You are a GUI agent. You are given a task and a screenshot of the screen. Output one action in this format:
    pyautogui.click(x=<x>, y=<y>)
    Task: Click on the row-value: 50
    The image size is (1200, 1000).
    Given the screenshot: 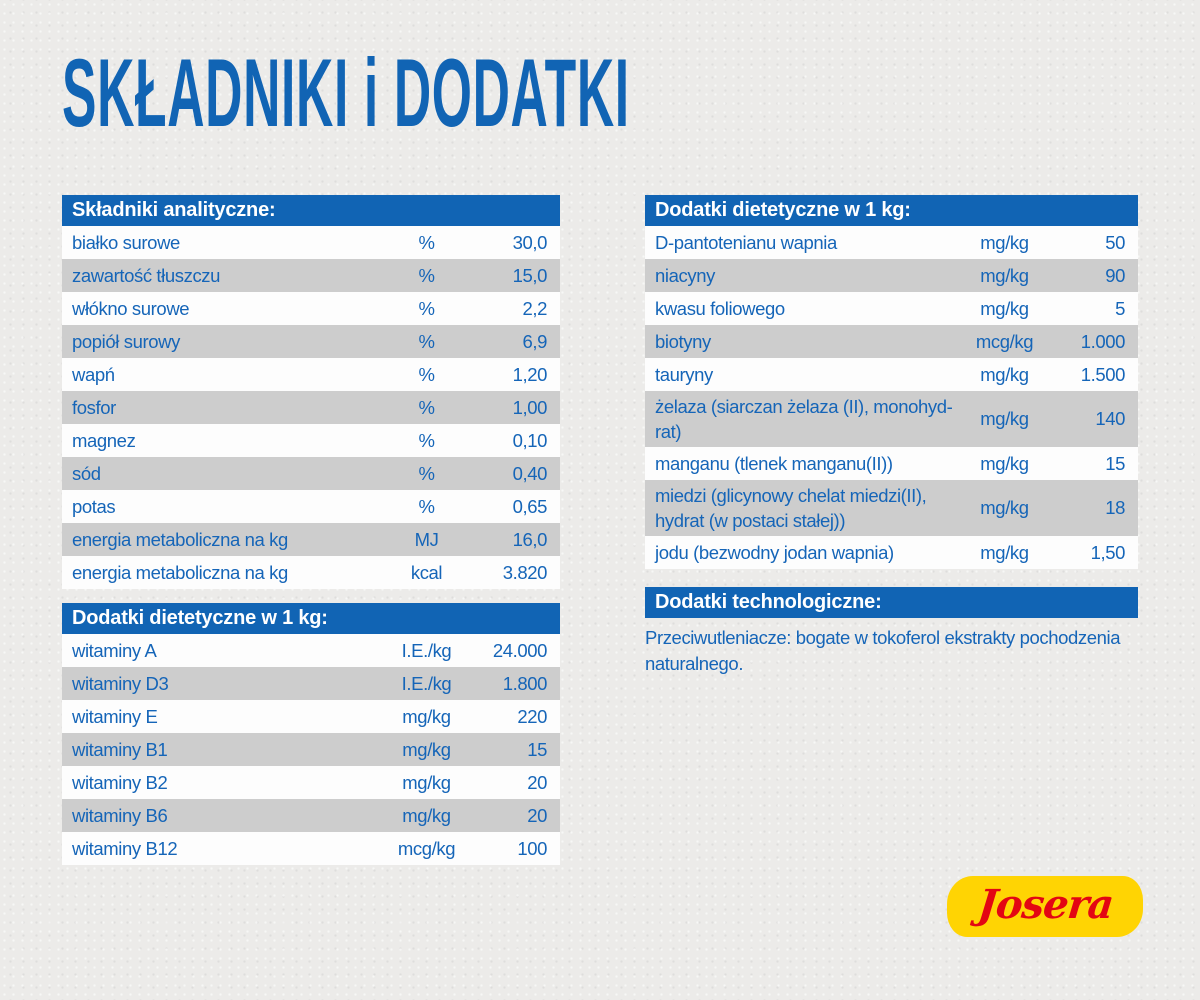 What is the action you would take?
    pyautogui.click(x=1115, y=242)
    